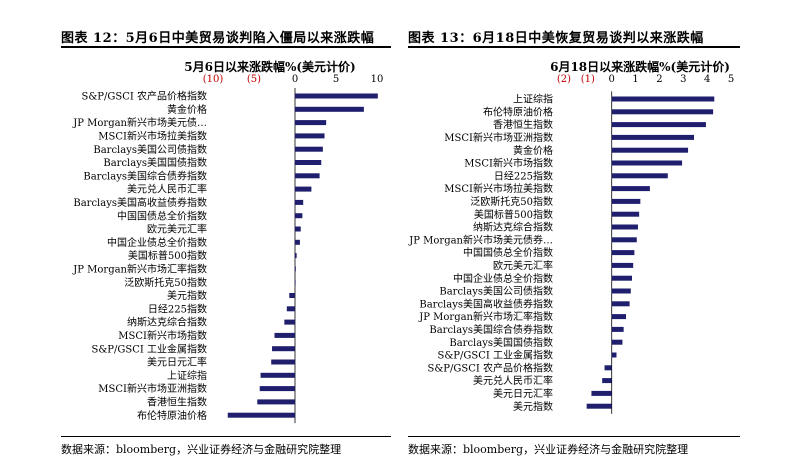 This screenshot has height=463, width=800. I want to click on c12-category-label: S&P/GSCI 农产品价格指数, so click(144, 96).